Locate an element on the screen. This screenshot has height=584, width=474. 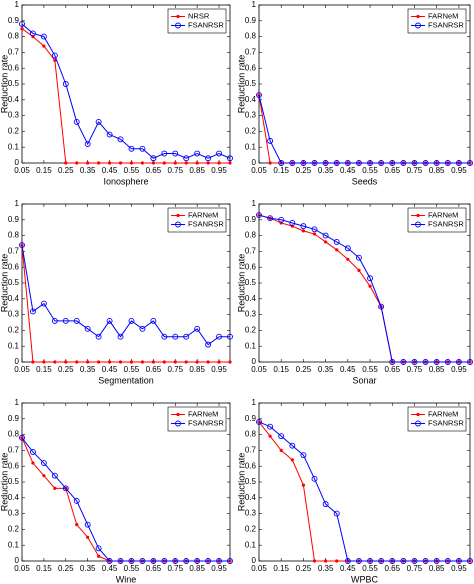
x-tick-label: 0.85 is located at coordinates (197, 568).